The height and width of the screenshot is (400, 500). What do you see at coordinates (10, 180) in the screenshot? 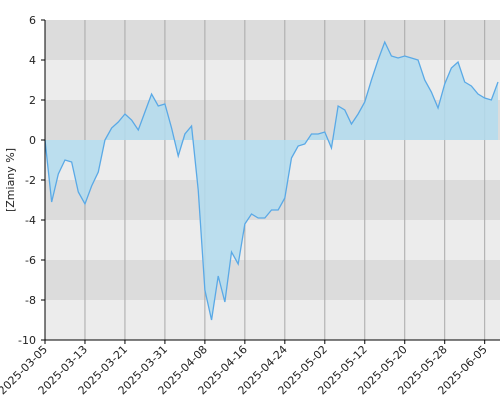
I see `y-axis-label: [Zmiany %]` at bounding box center [10, 180].